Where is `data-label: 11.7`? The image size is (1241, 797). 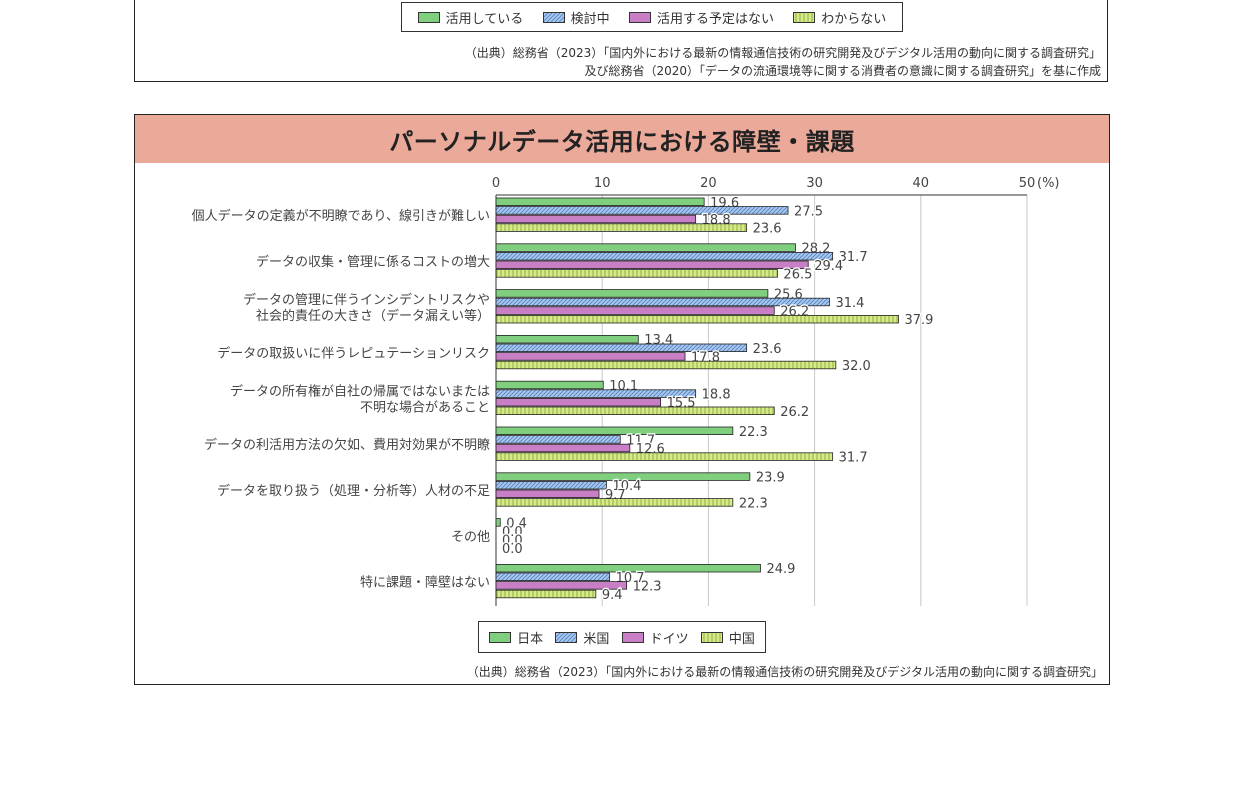 data-label: 11.7 is located at coordinates (640, 440).